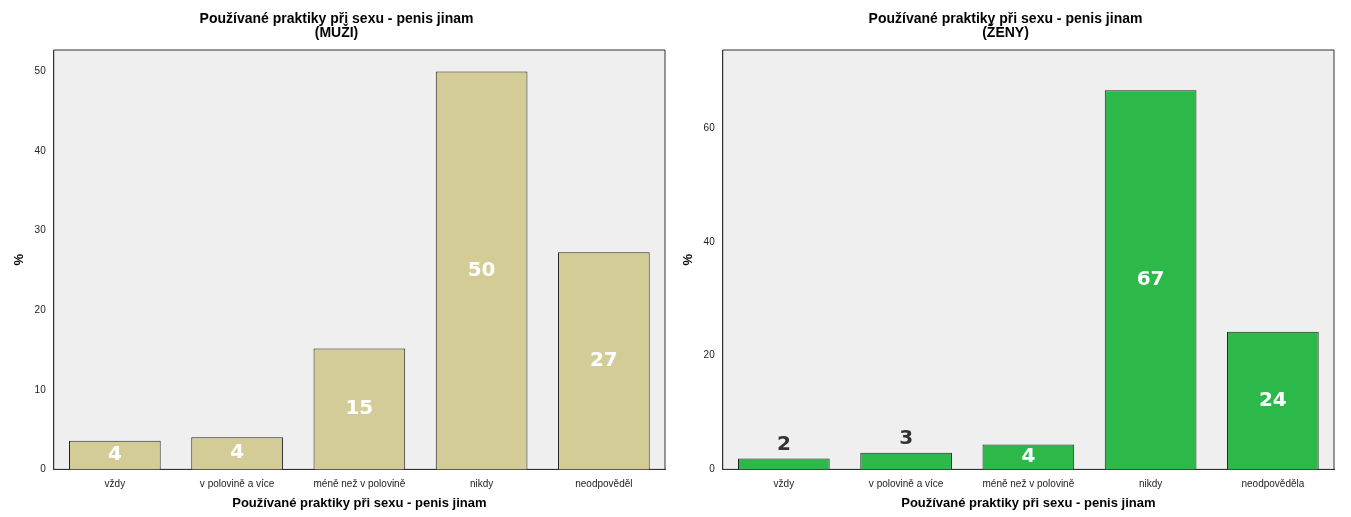 This screenshot has height=517, width=1351. What do you see at coordinates (481, 268) in the screenshot?
I see `data-label: 50` at bounding box center [481, 268].